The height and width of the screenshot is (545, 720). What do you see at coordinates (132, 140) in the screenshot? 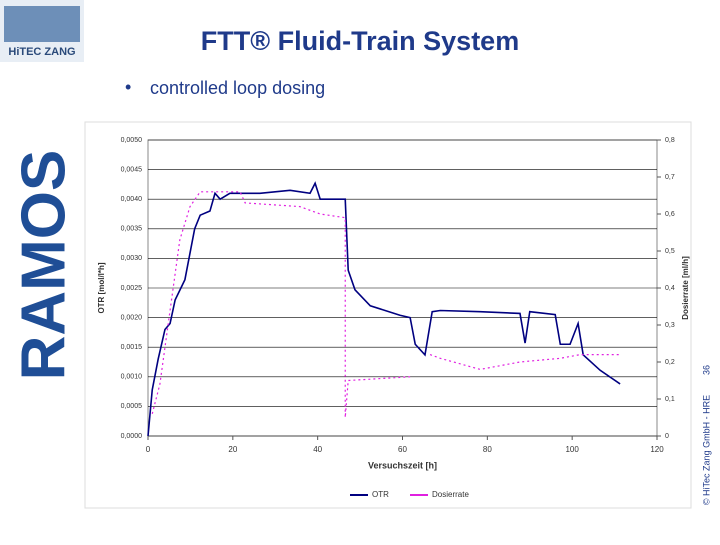
I see `y-tick-label: 0,0050` at bounding box center [132, 140].